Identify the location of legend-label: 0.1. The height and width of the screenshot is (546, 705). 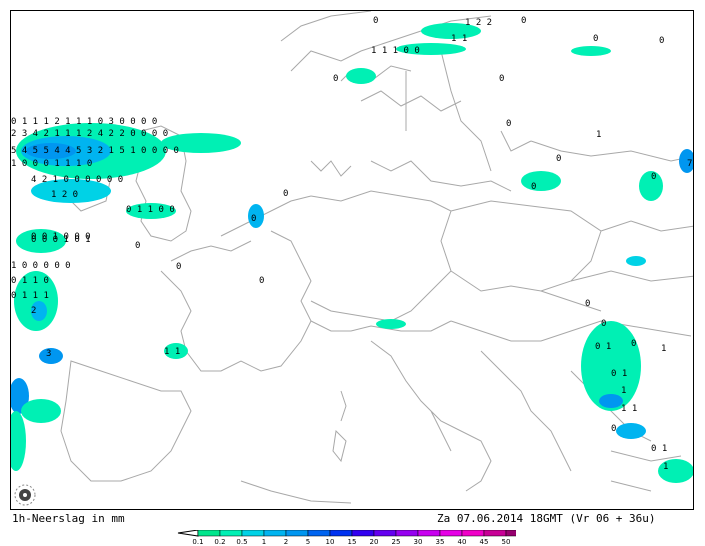
(197, 542).